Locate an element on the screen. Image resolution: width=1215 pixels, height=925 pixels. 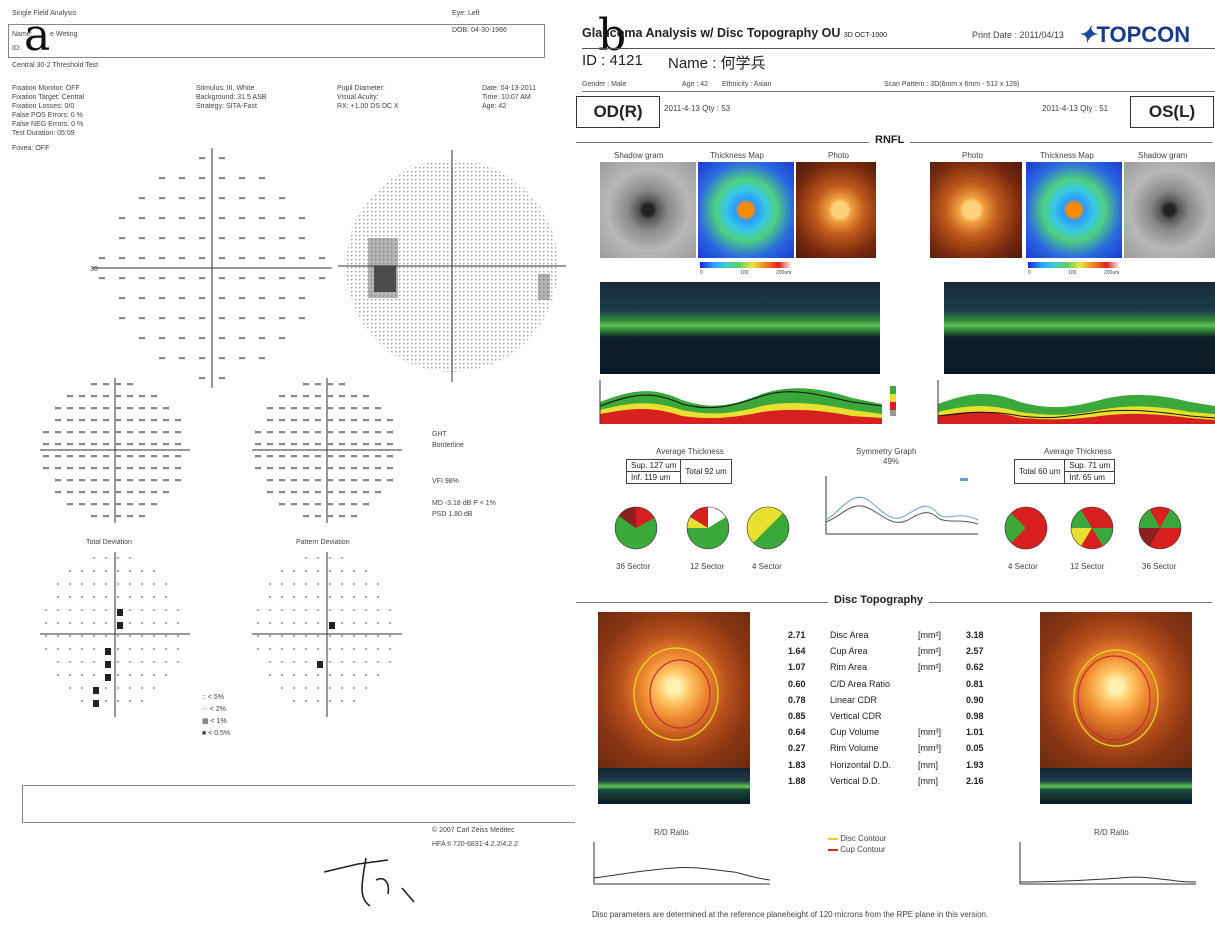
disc-param-name: Cup Volume is located at coordinates (855, 732).